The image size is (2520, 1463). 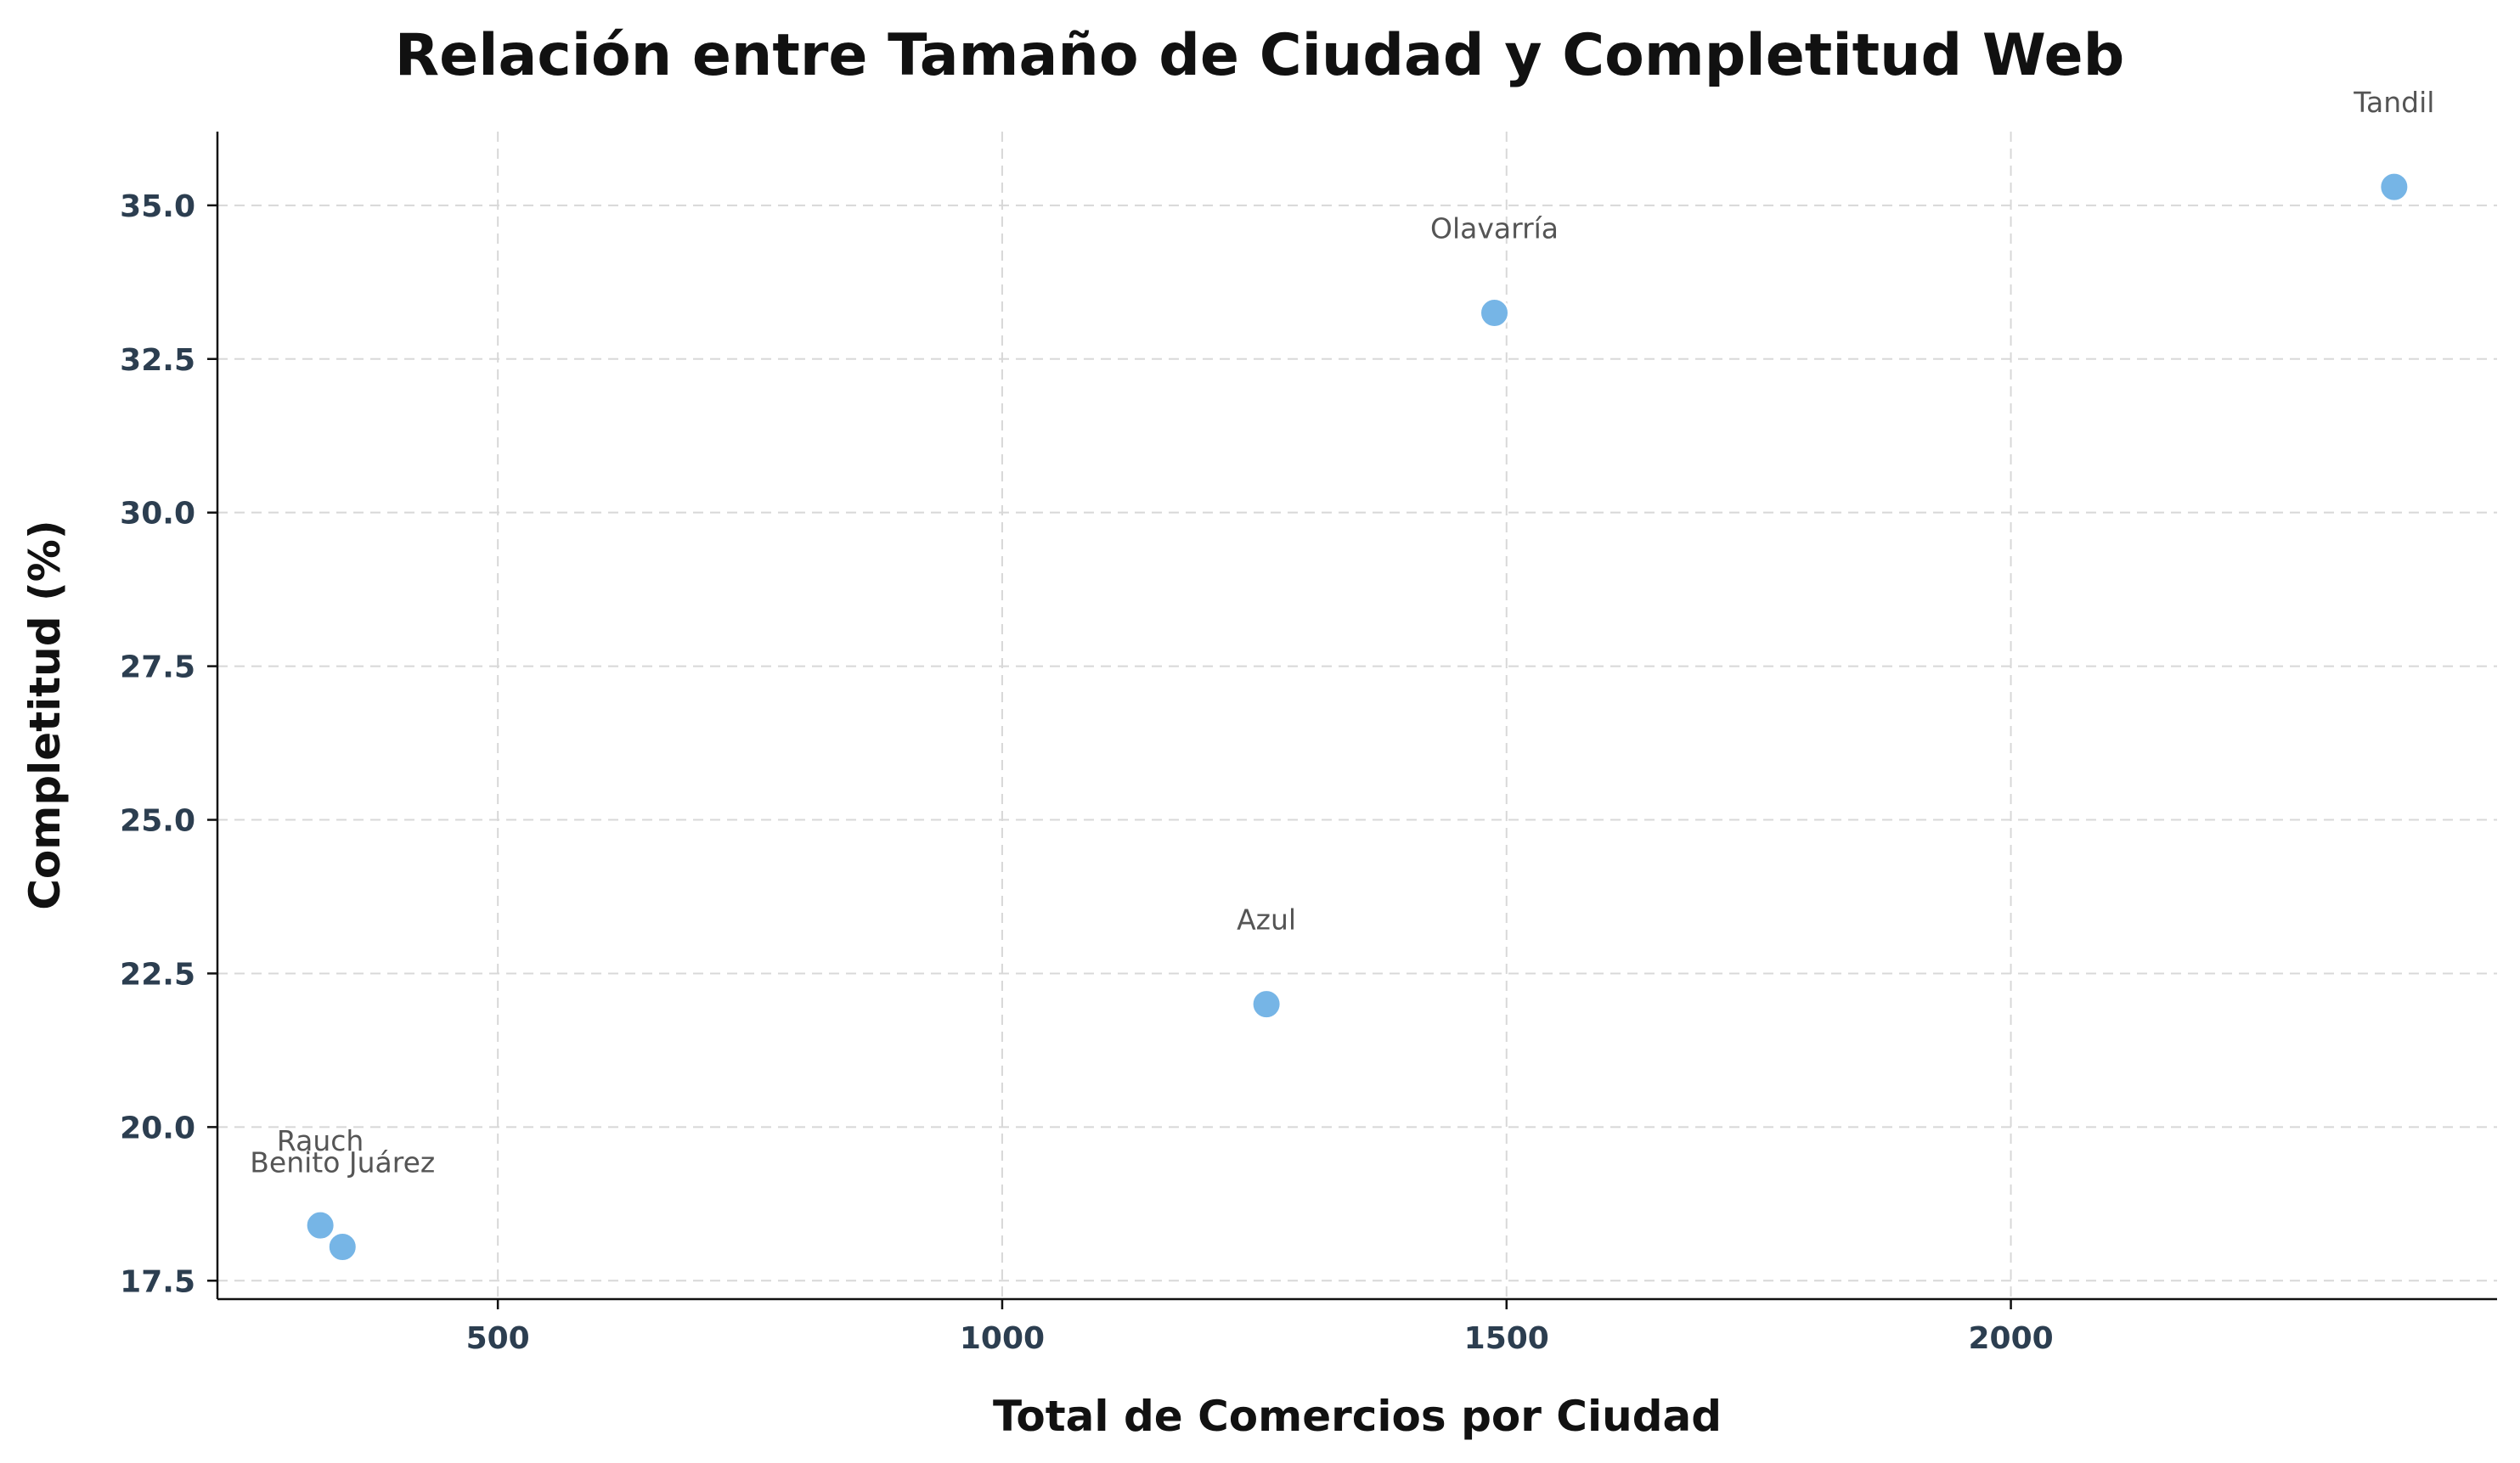 What do you see at coordinates (2011, 1338) in the screenshot?
I see `x-tick-label: 2000` at bounding box center [2011, 1338].